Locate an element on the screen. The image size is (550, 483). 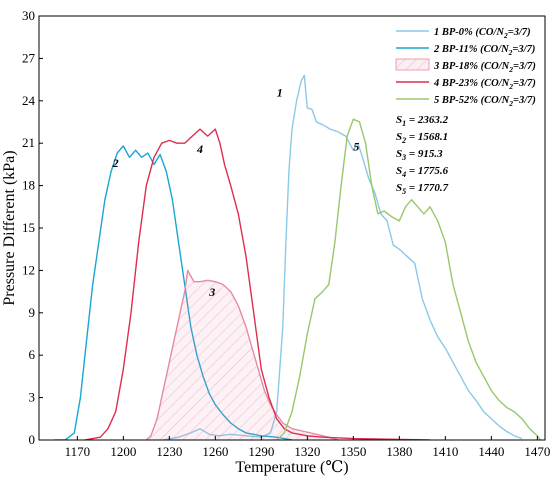
legend-entry-5: 5 BP-52% (CO/N2=3/7) is located at coordinates (485, 101).